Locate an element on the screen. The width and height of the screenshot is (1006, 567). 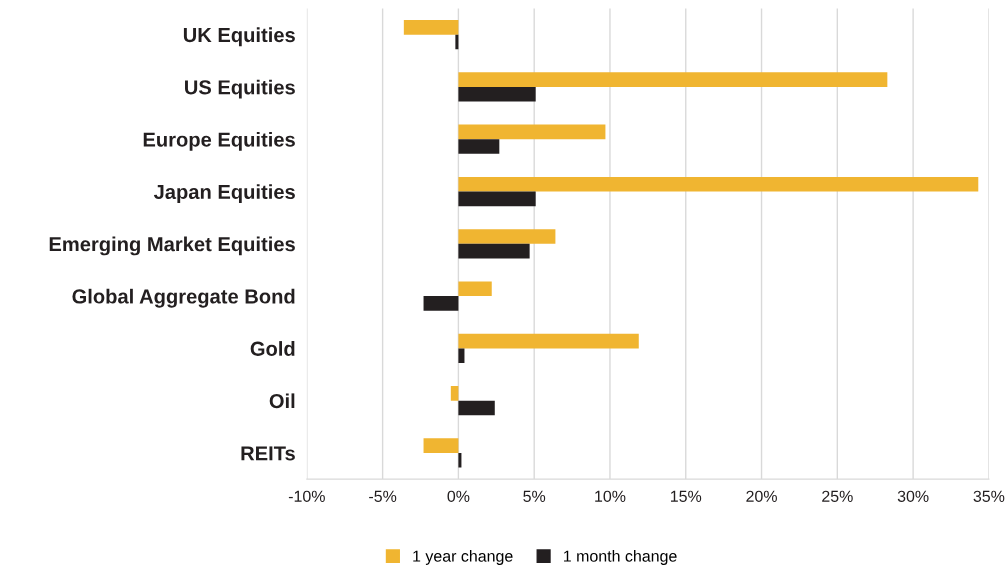
y-tick-label: REITs is located at coordinates (268, 453).